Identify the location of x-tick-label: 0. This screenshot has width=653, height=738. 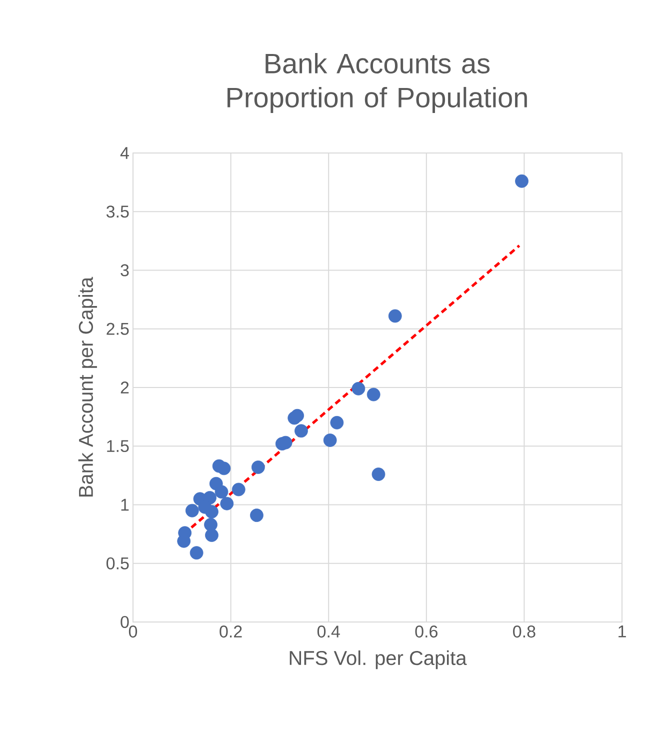
(133, 632).